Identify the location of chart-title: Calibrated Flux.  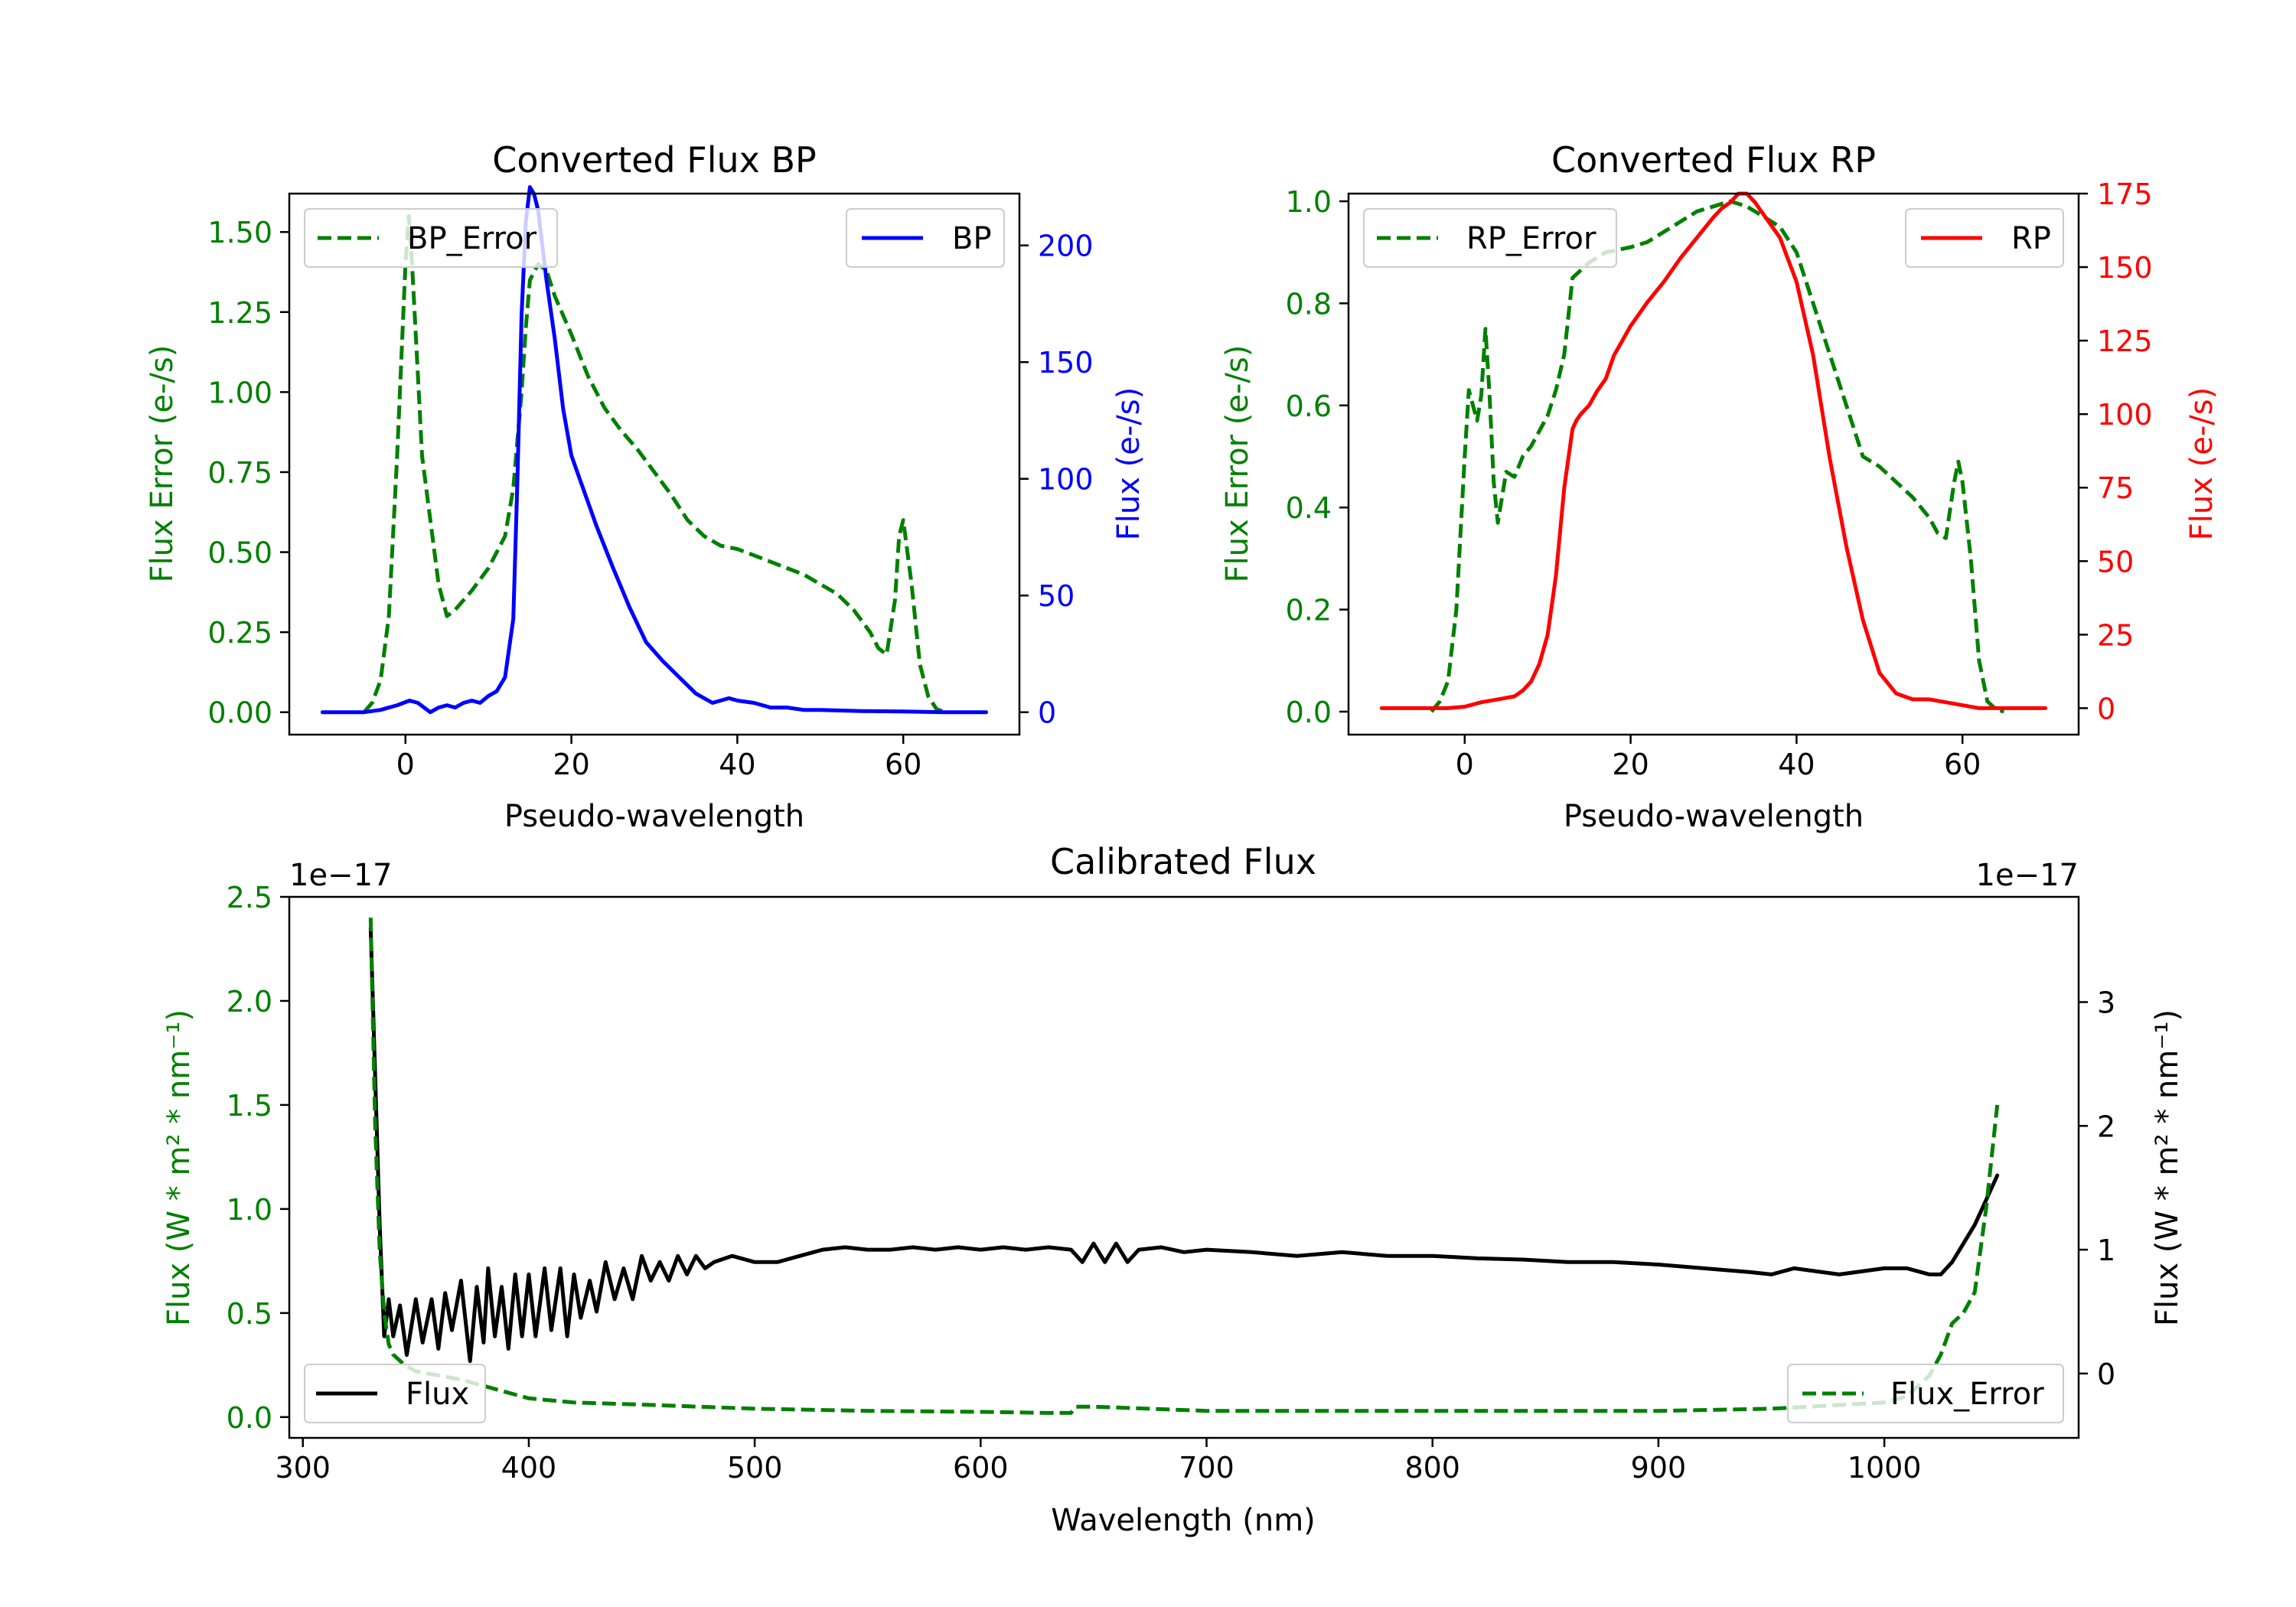
(1183, 861).